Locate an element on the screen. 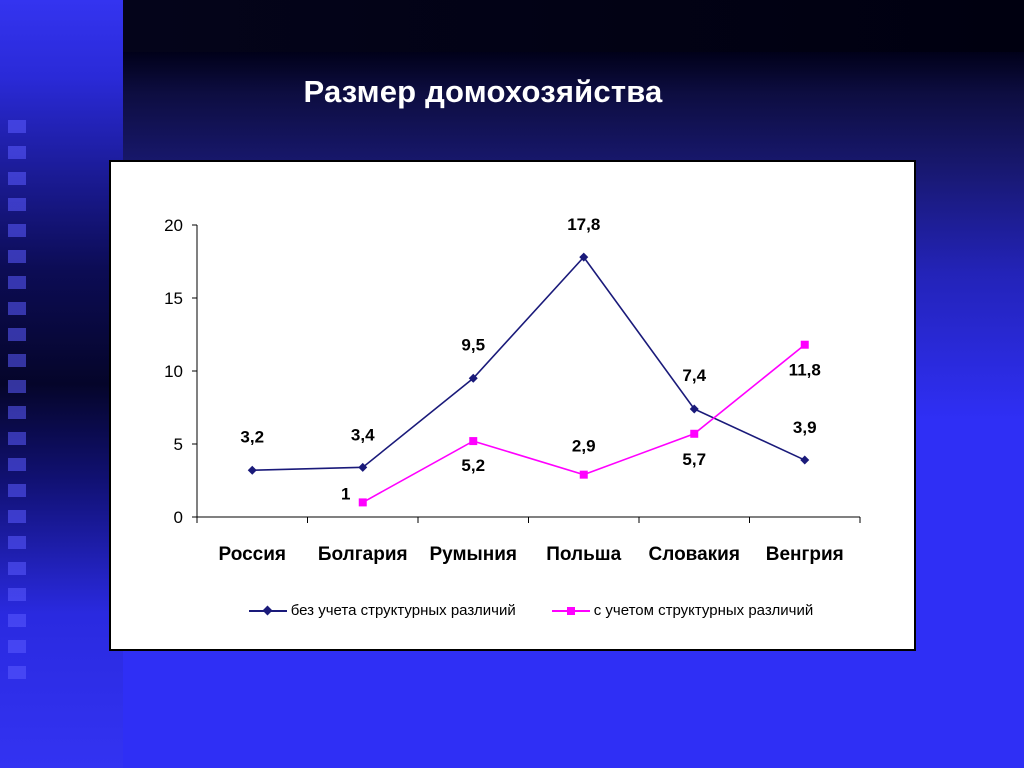 This screenshot has height=768, width=1024. data-label: 3,9 is located at coordinates (805, 427).